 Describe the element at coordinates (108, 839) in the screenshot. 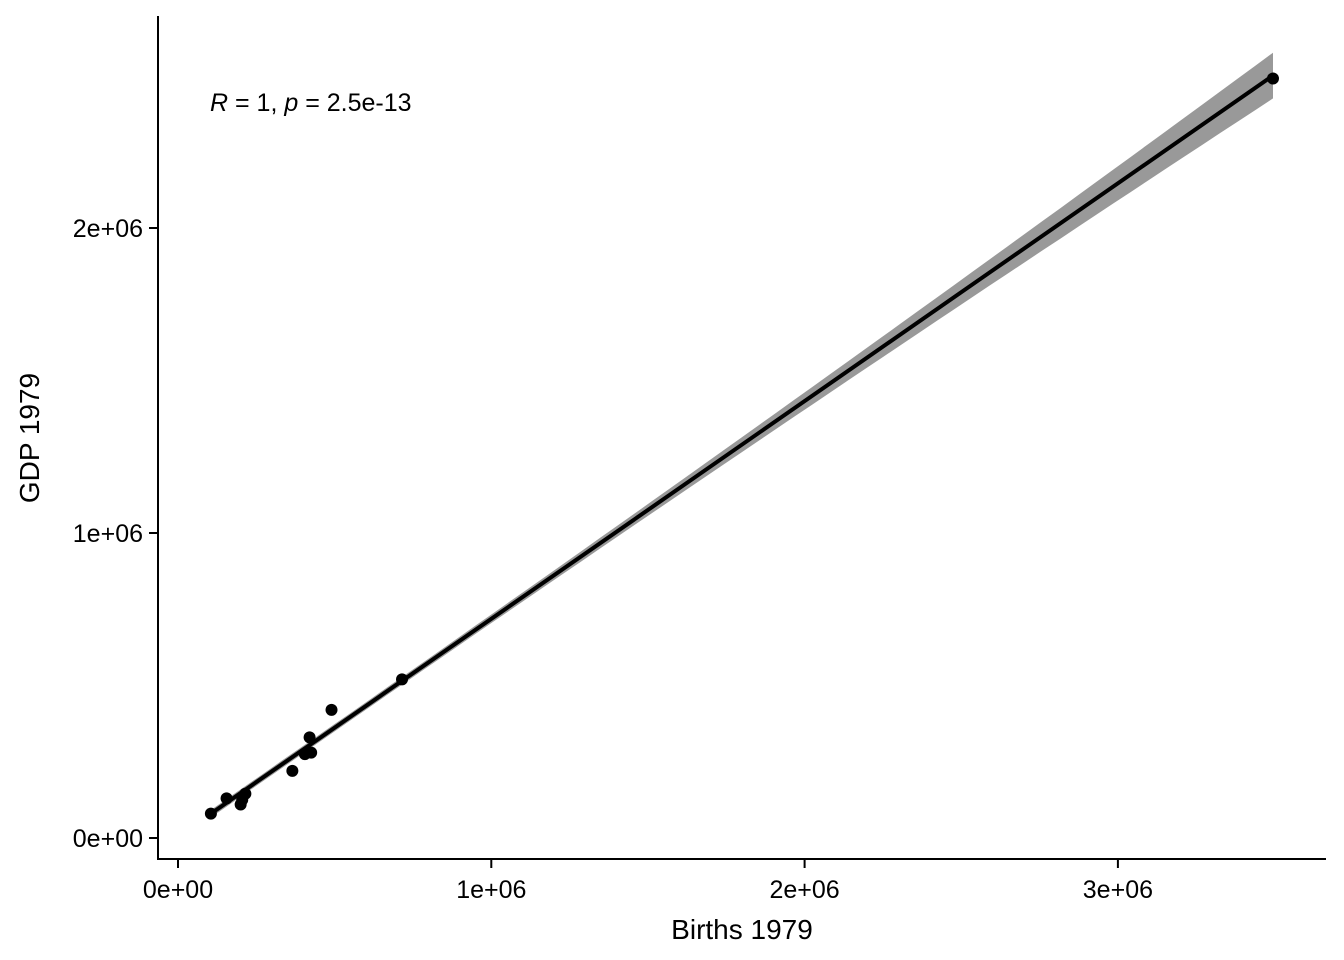

I see `y-tick-label: 0e+00` at that location.